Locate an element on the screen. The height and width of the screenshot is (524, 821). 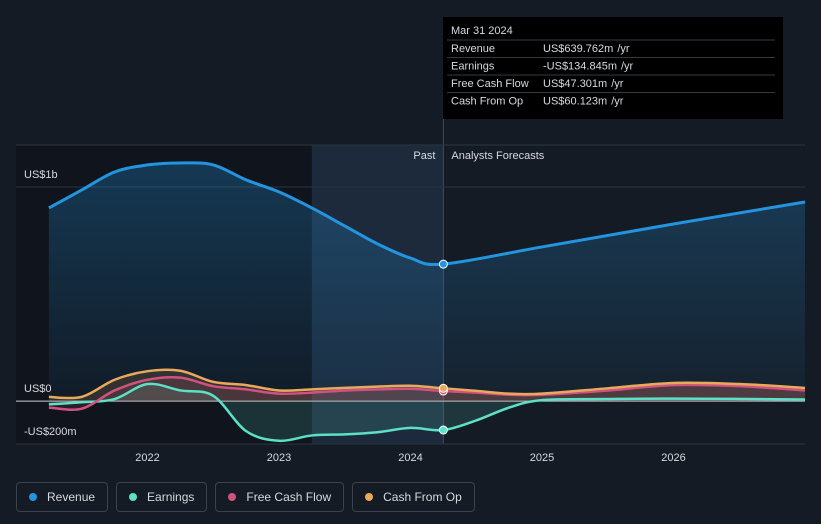
tooltip-value: -US$134.845m is located at coordinates (580, 66).